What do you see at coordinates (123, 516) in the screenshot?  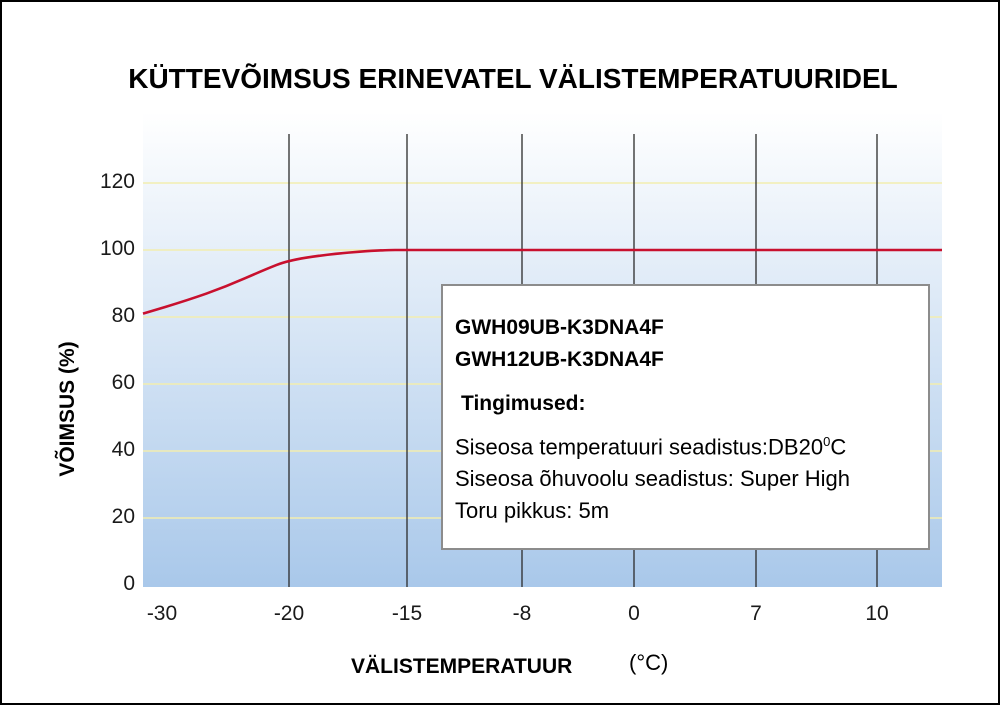 I see `y-tick-label: 20` at bounding box center [123, 516].